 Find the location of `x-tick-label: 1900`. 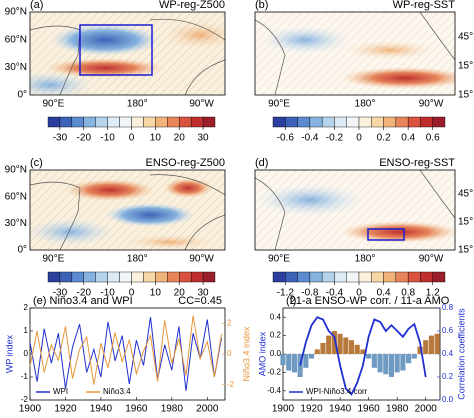

x-tick-label: 1900 is located at coordinates (283, 409).